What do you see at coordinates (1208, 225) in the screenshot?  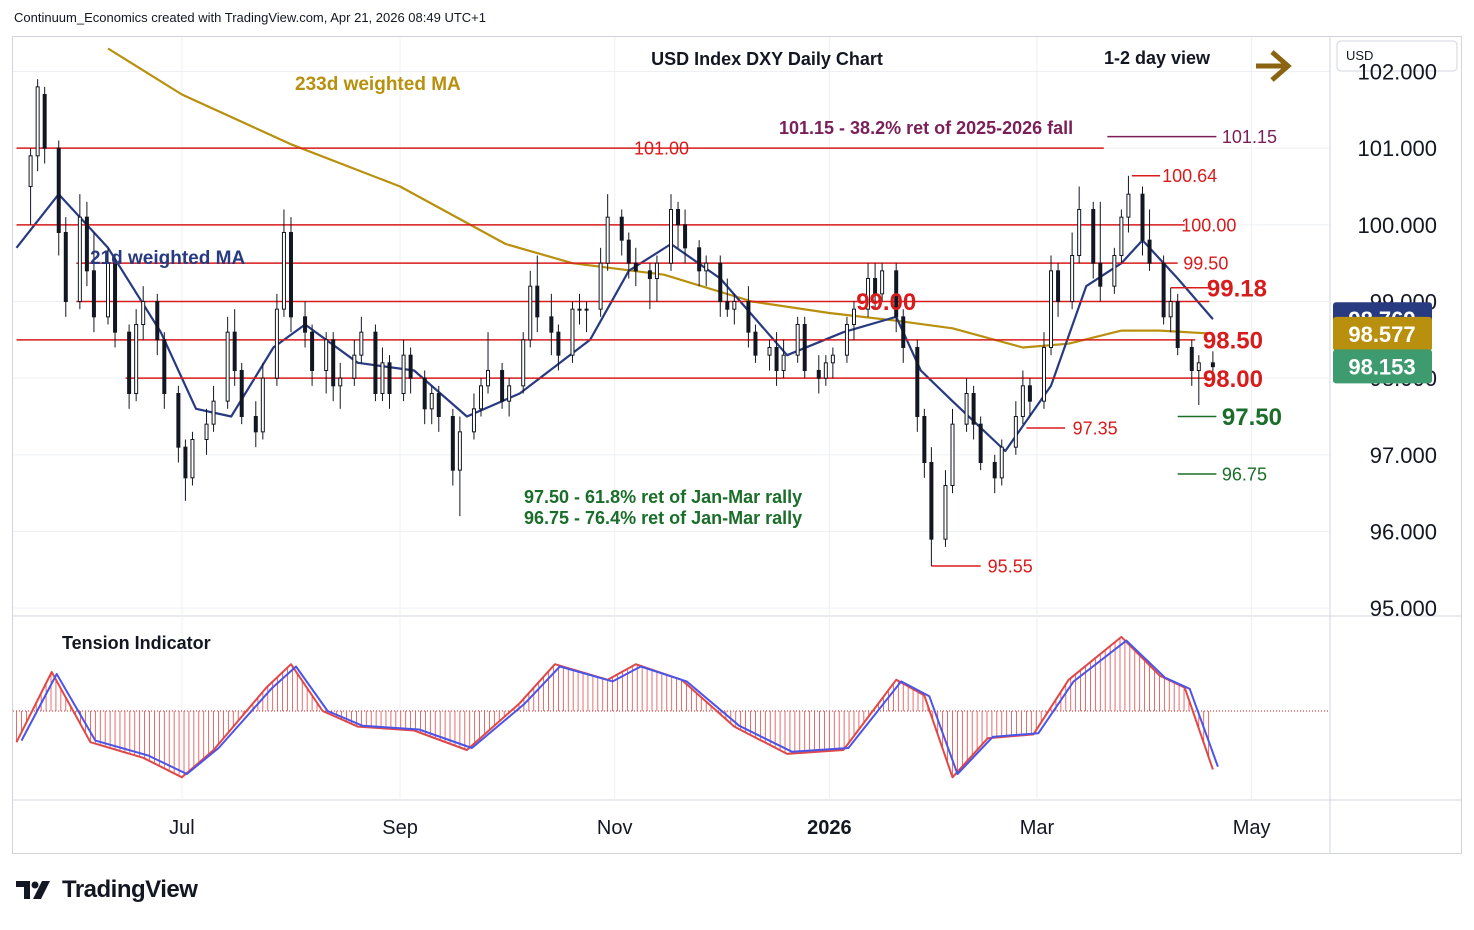 I see `level-label: 100.00` at bounding box center [1208, 225].